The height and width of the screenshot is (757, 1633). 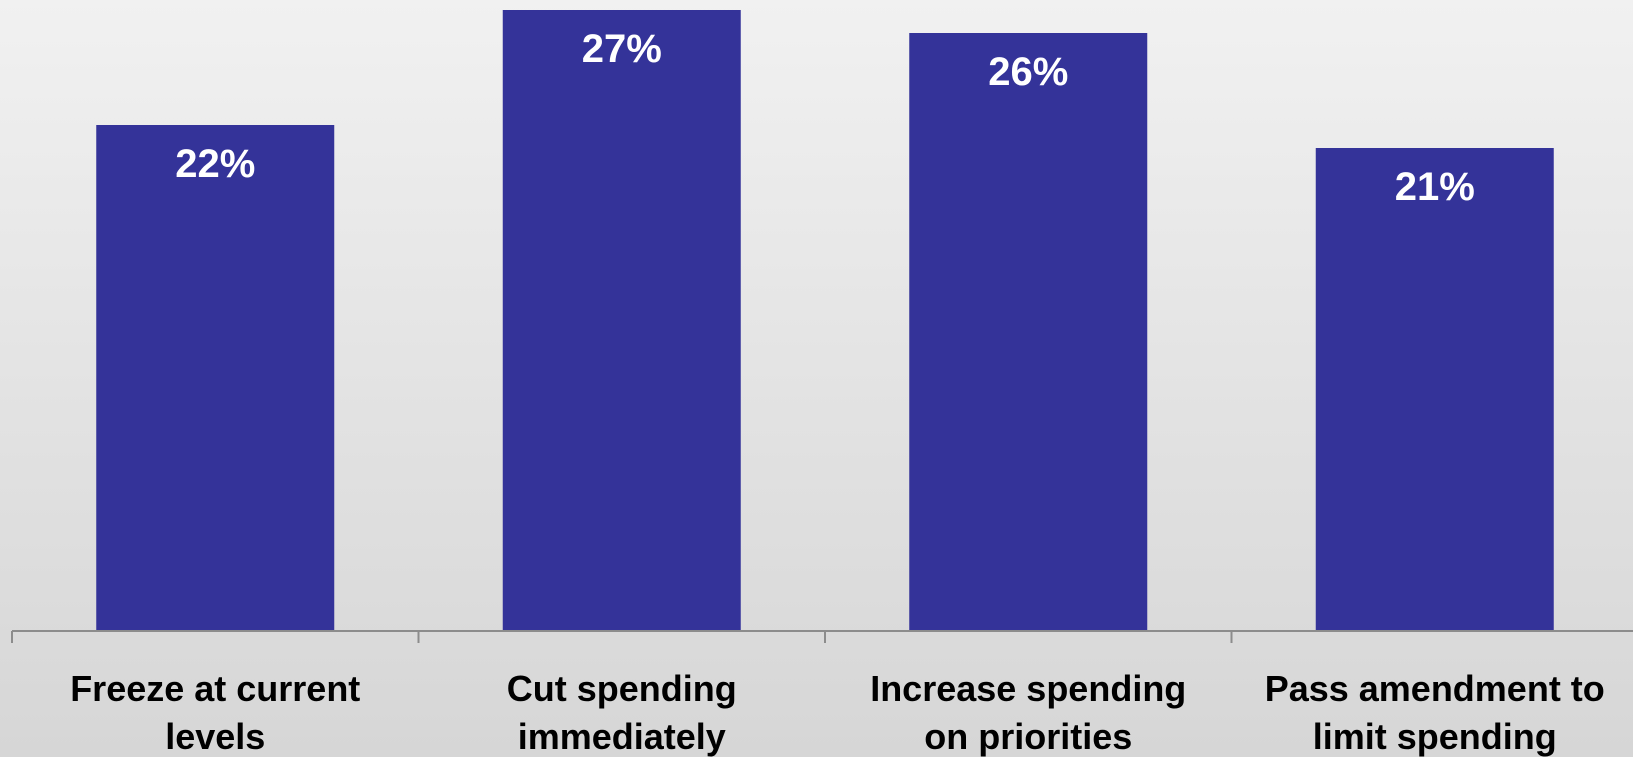 What do you see at coordinates (215, 688) in the screenshot?
I see `category-label-1-line-1: Freeze at current` at bounding box center [215, 688].